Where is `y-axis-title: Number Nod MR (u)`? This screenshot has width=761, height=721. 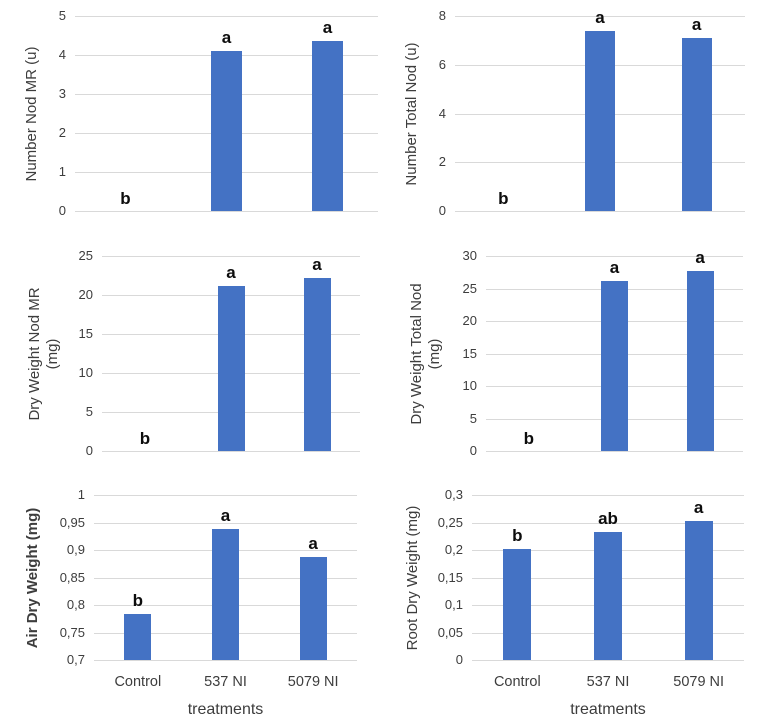 y-axis-title: Number Nod MR (u) is located at coordinates (31, 113).